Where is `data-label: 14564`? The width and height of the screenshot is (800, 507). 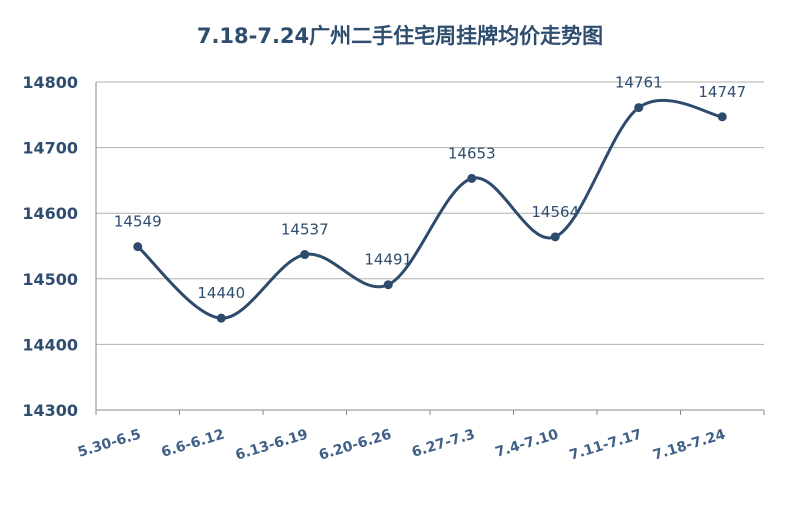 data-label: 14564 is located at coordinates (555, 212).